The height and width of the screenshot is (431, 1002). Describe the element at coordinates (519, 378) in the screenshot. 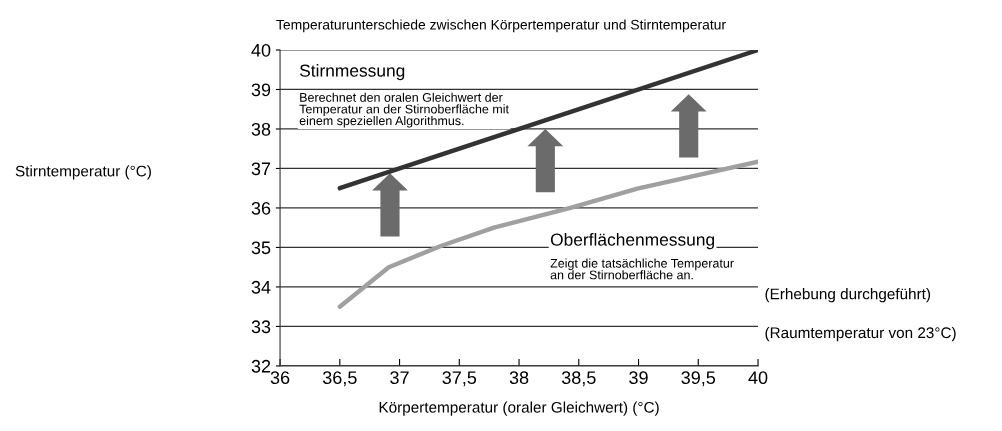

I see `x-tick-label: 38` at that location.